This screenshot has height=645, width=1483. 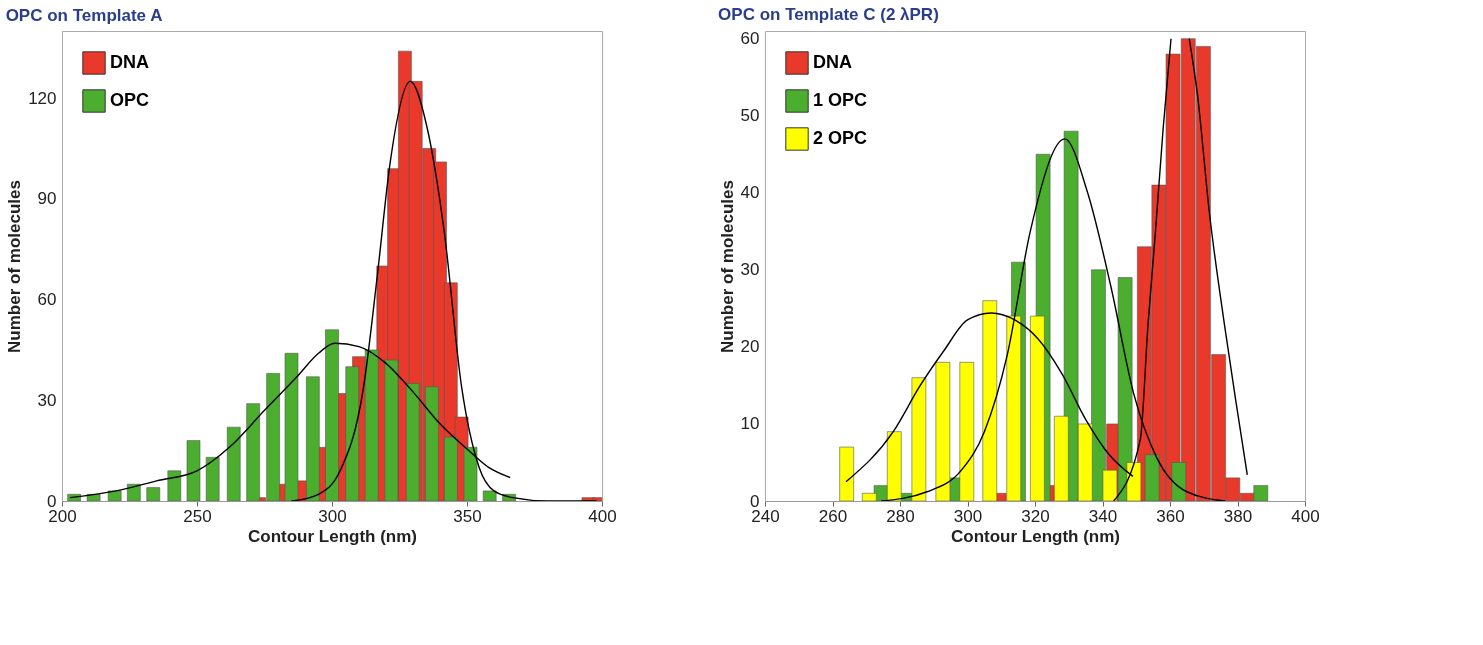 I want to click on legend-label: 1 OPC, so click(x=840, y=100).